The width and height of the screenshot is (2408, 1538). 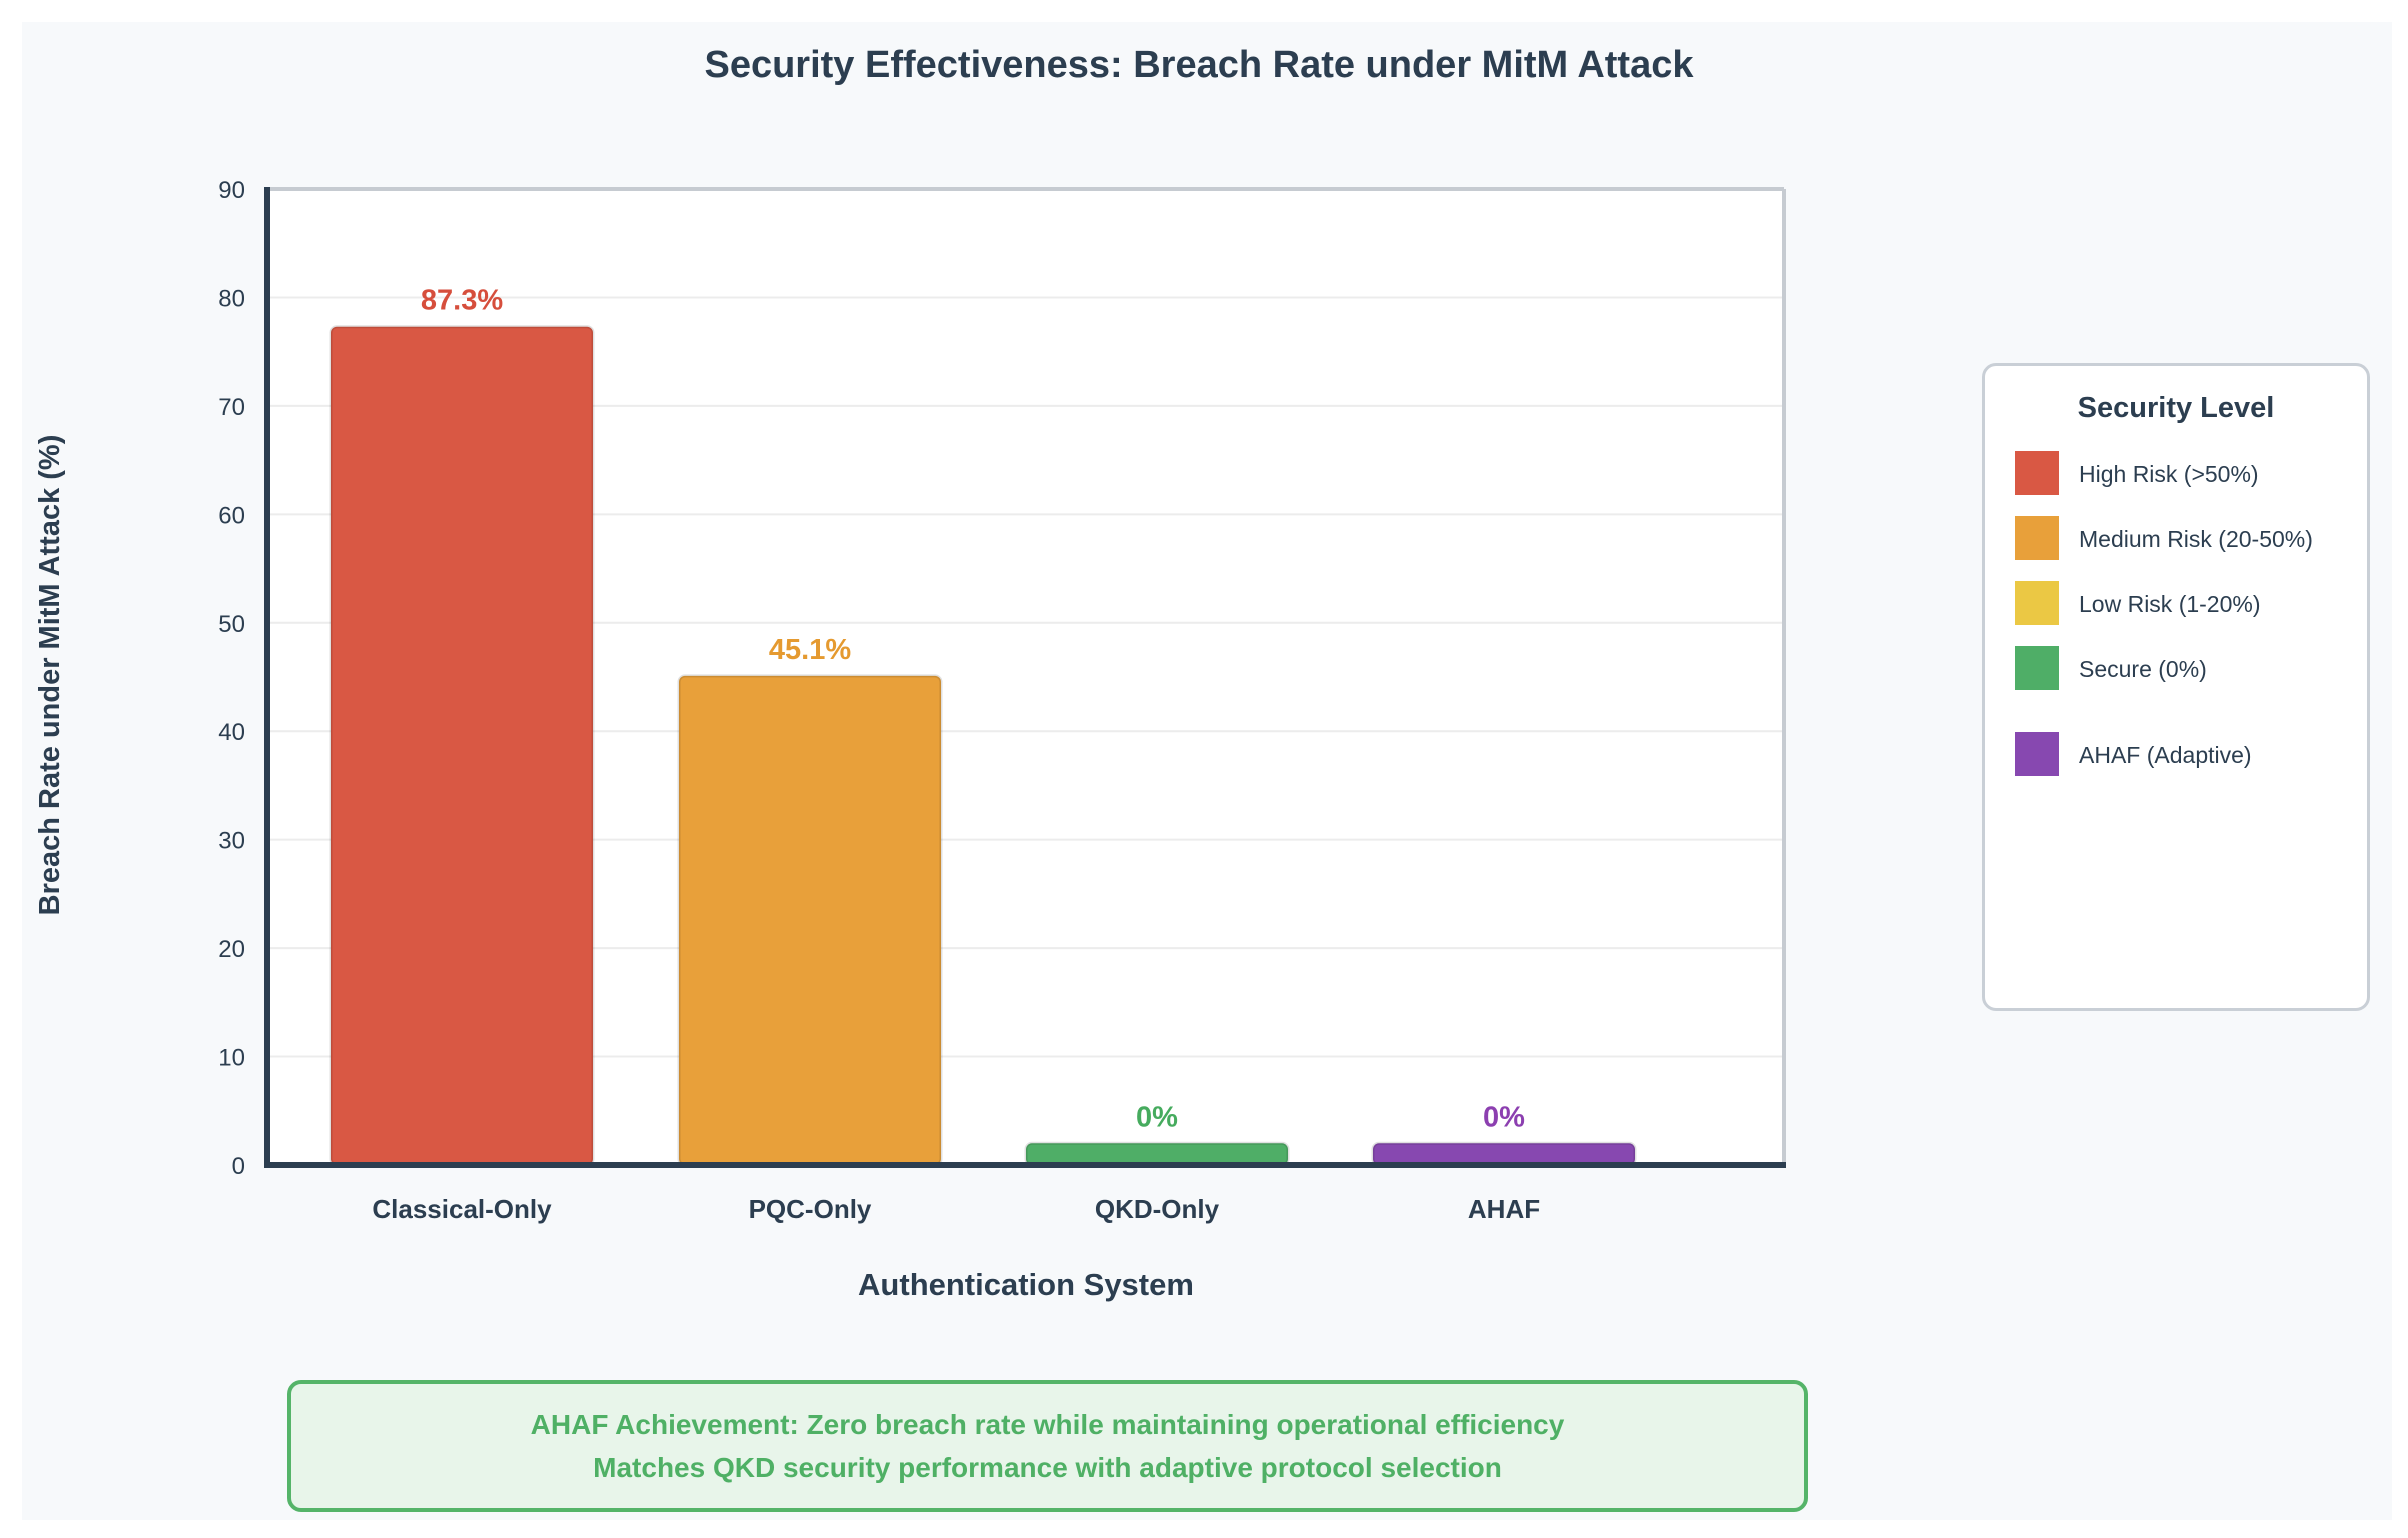 What do you see at coordinates (231, 298) in the screenshot?
I see `y-tick-label: 80` at bounding box center [231, 298].